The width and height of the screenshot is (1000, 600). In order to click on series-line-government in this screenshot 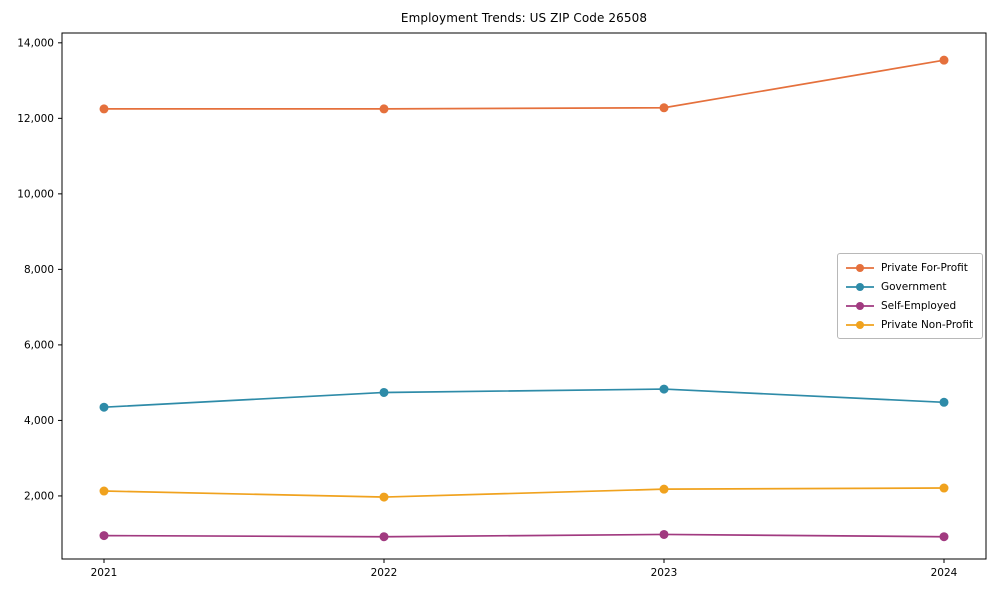, I will do `click(524, 398)`.